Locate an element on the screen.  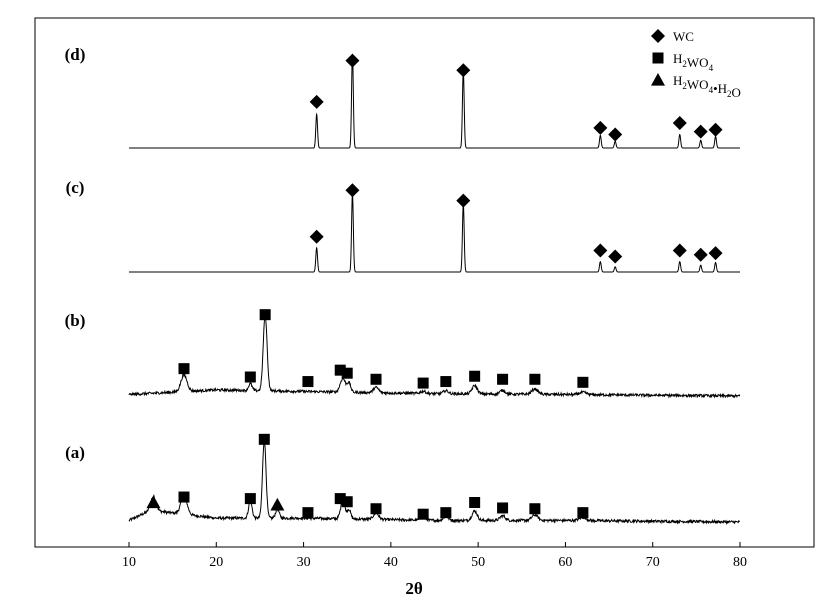
legend-item: WC is located at coordinates (672, 36).